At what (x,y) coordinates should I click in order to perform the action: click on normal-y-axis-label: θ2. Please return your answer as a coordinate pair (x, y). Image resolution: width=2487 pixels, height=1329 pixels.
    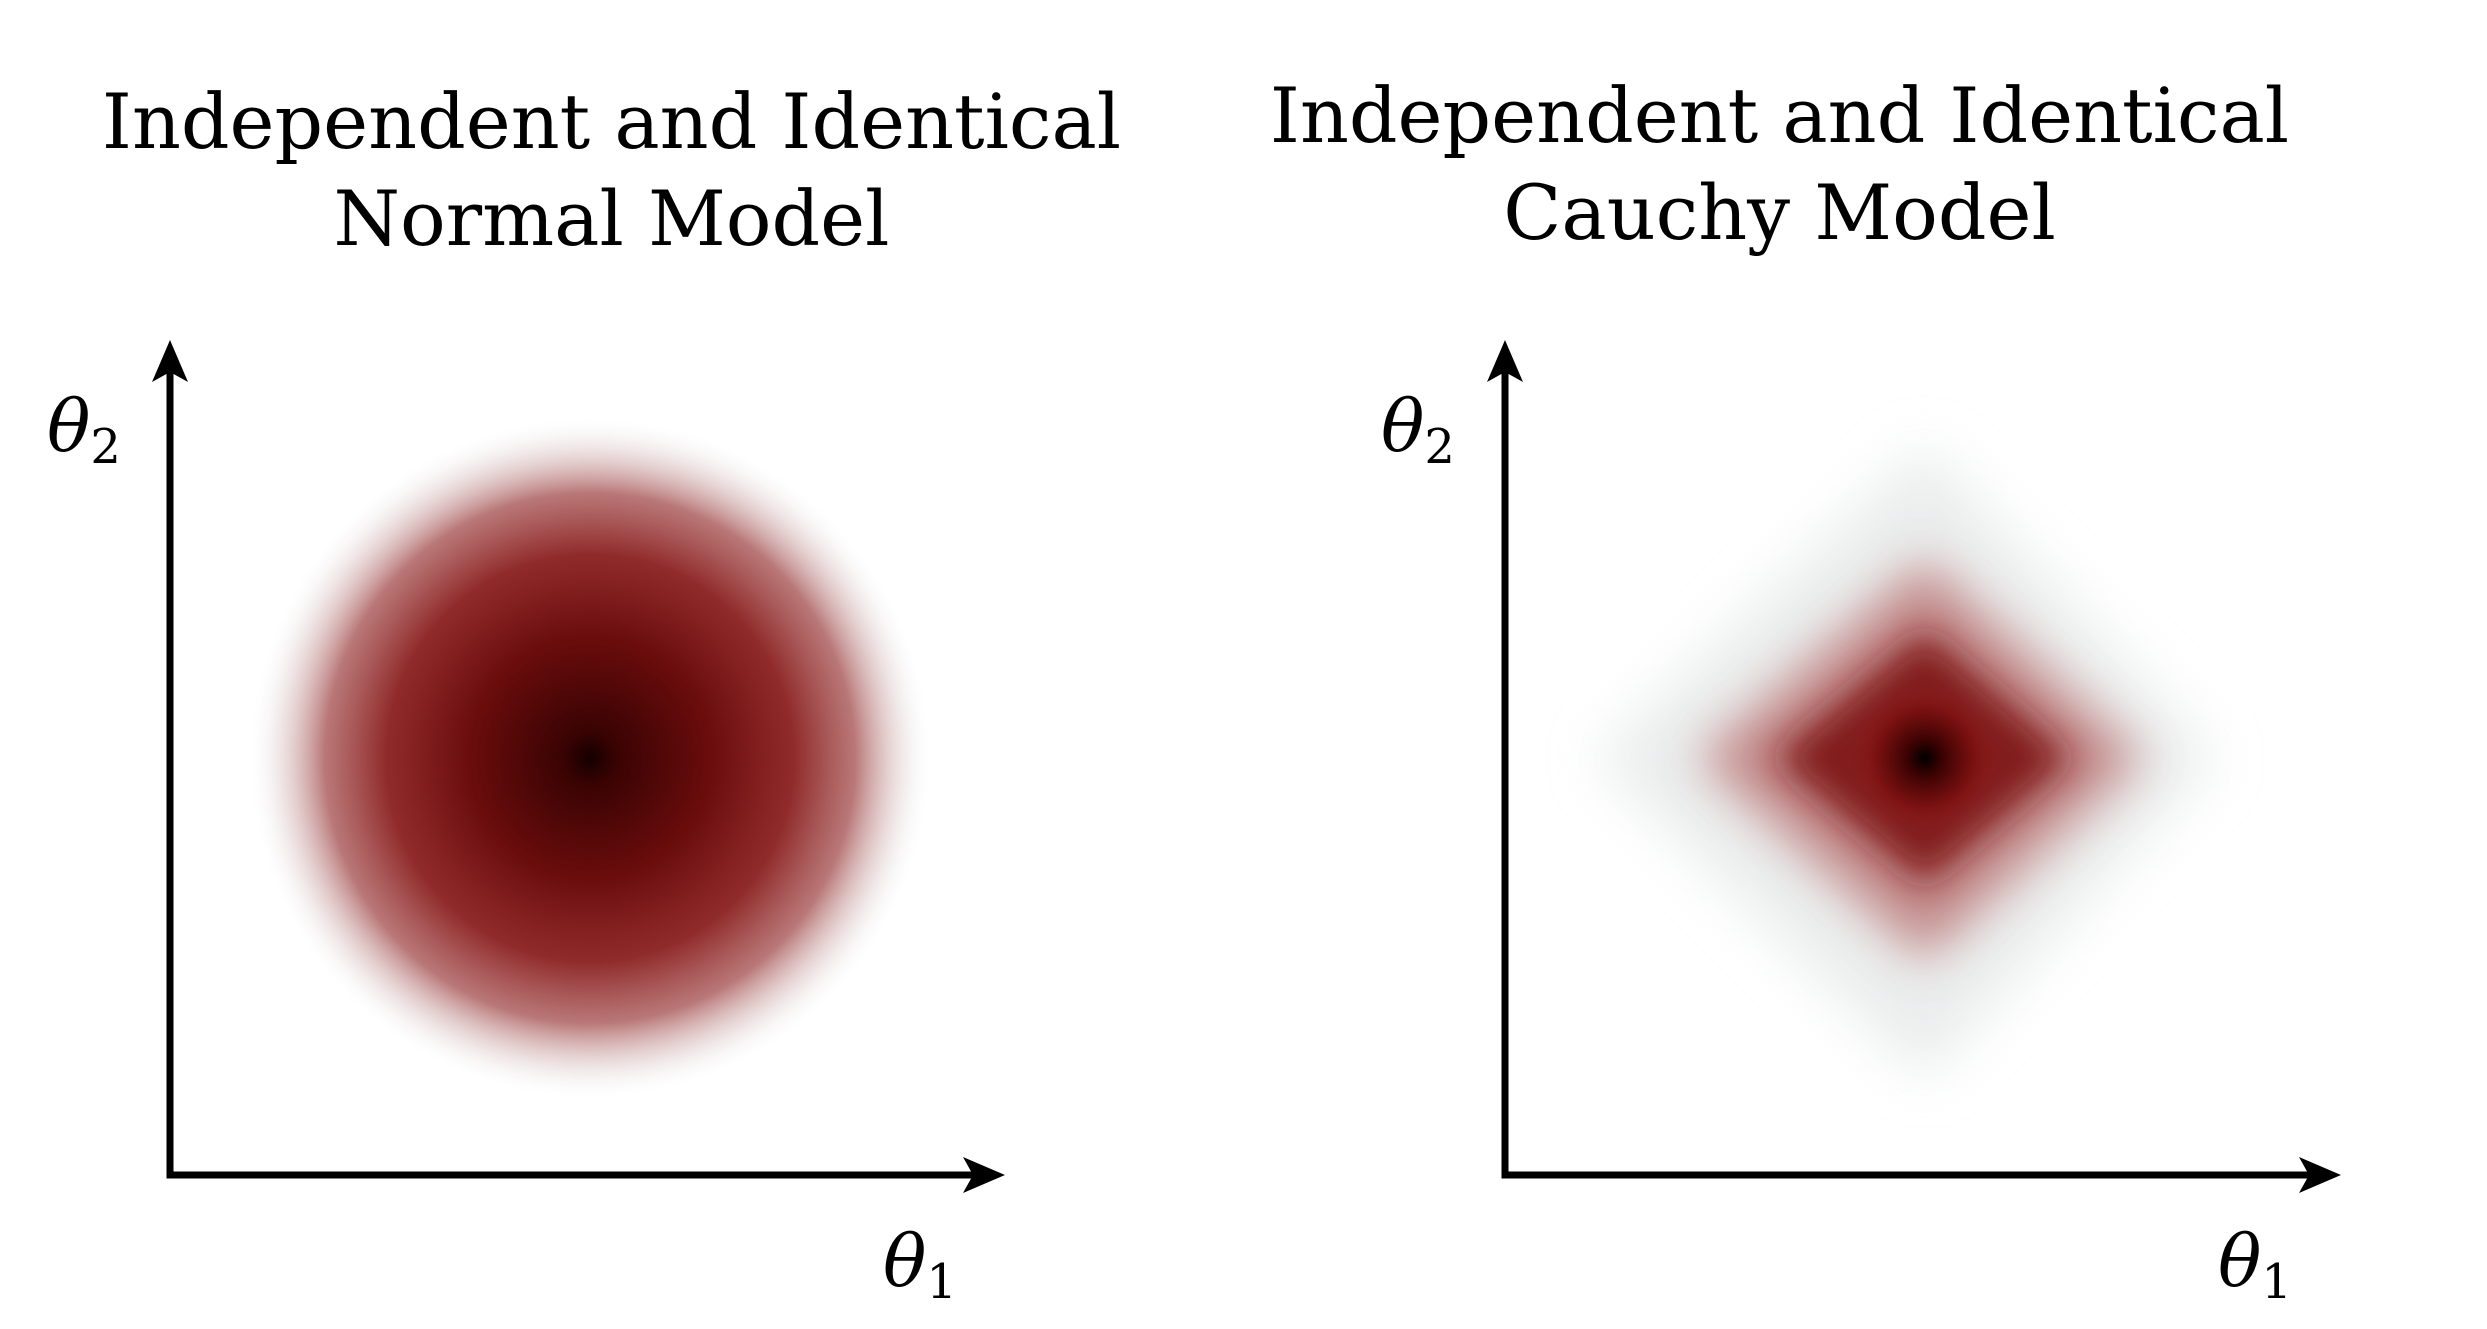
    Looking at the image, I should click on (84, 436).